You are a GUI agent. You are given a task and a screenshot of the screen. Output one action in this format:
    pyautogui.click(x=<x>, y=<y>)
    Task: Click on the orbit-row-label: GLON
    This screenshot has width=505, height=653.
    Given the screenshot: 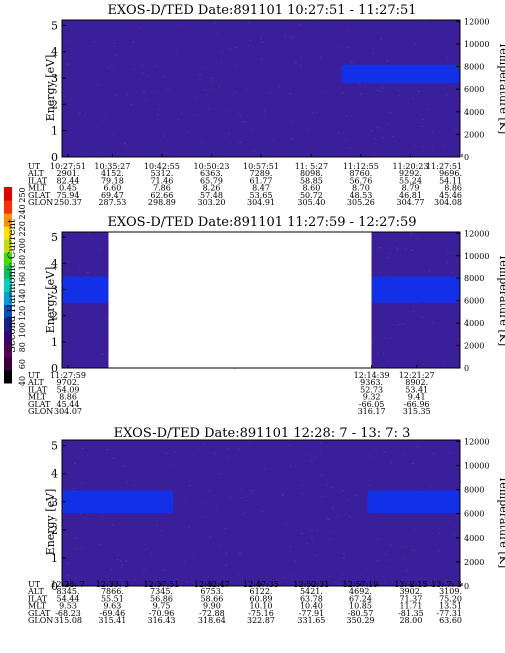 What is the action you would take?
    pyautogui.click(x=40, y=202)
    